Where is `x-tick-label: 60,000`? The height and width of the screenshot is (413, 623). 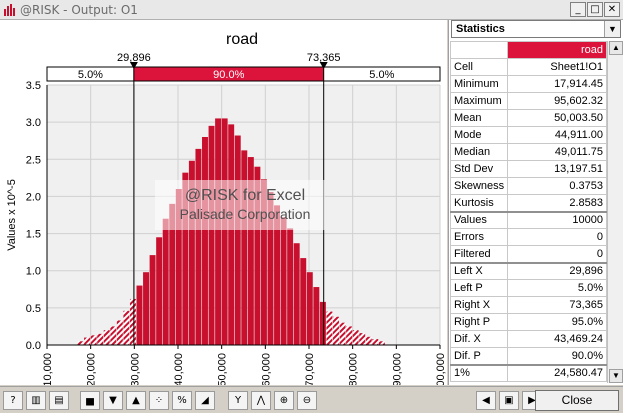 x-tick-label: 60,000 is located at coordinates (266, 369).